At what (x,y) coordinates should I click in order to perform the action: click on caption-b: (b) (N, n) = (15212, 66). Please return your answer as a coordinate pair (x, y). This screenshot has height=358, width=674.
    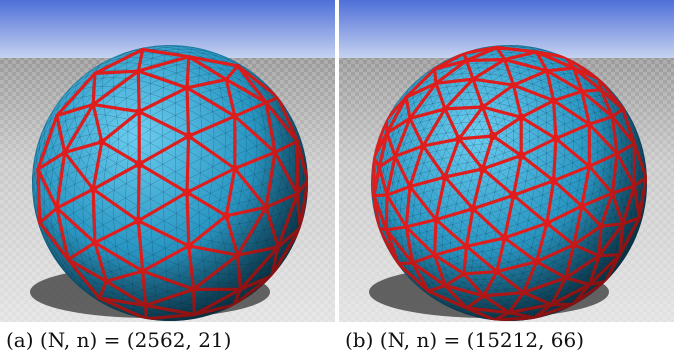
    Looking at the image, I should click on (465, 340).